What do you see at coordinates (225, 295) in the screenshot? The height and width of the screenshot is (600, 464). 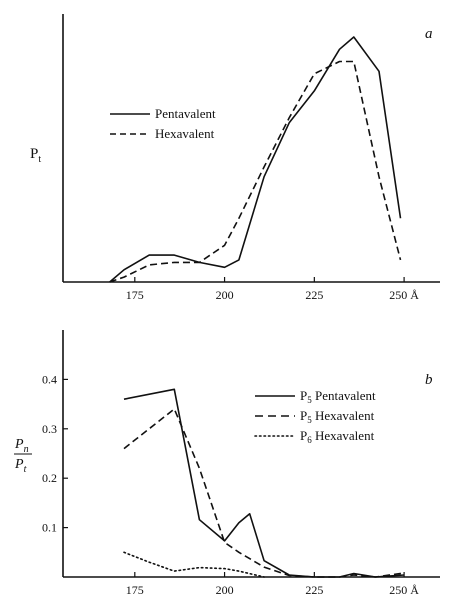 I see `panel-a-x-tick-label: 200` at bounding box center [225, 295].